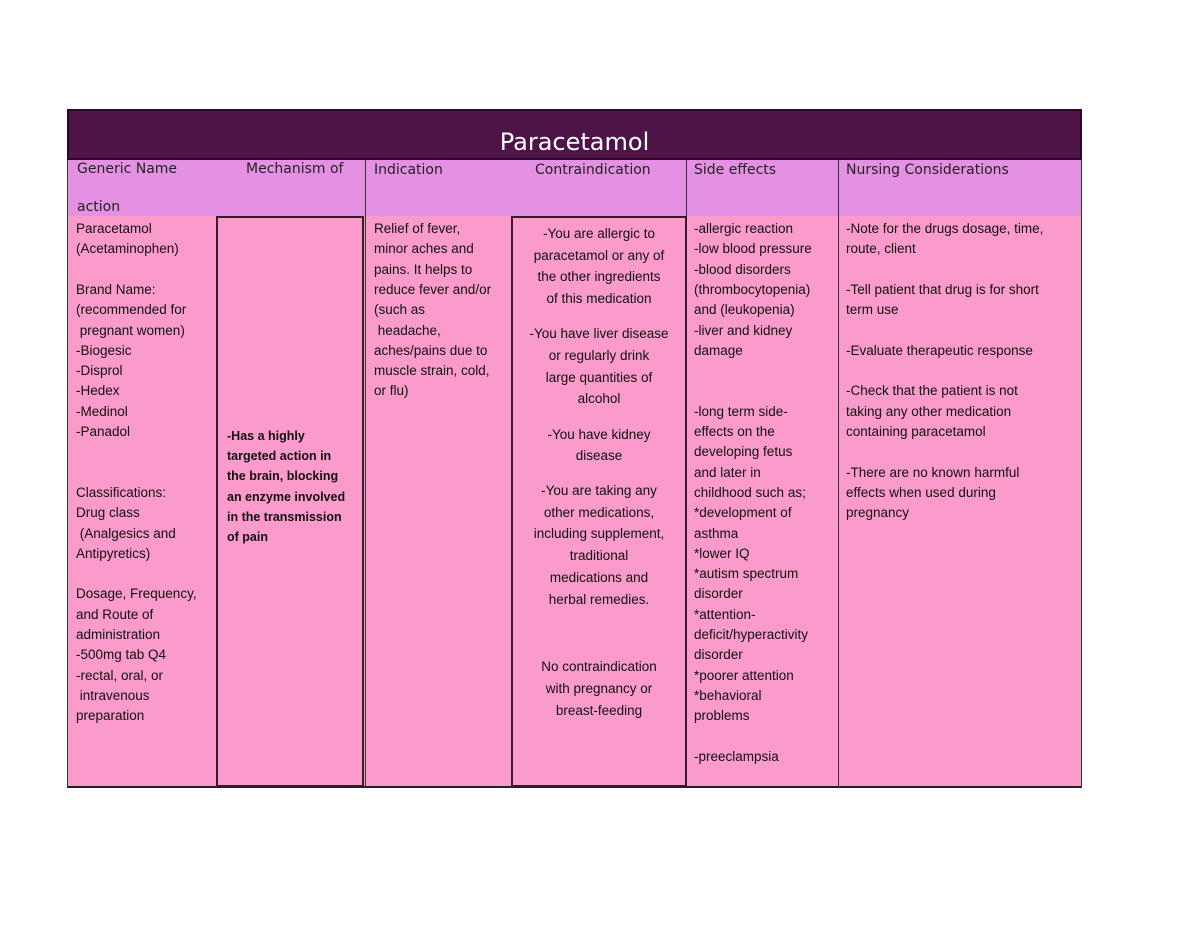 The width and height of the screenshot is (1200, 927). Describe the element at coordinates (599, 255) in the screenshot. I see `cell-line: paracetamol or any of` at that location.